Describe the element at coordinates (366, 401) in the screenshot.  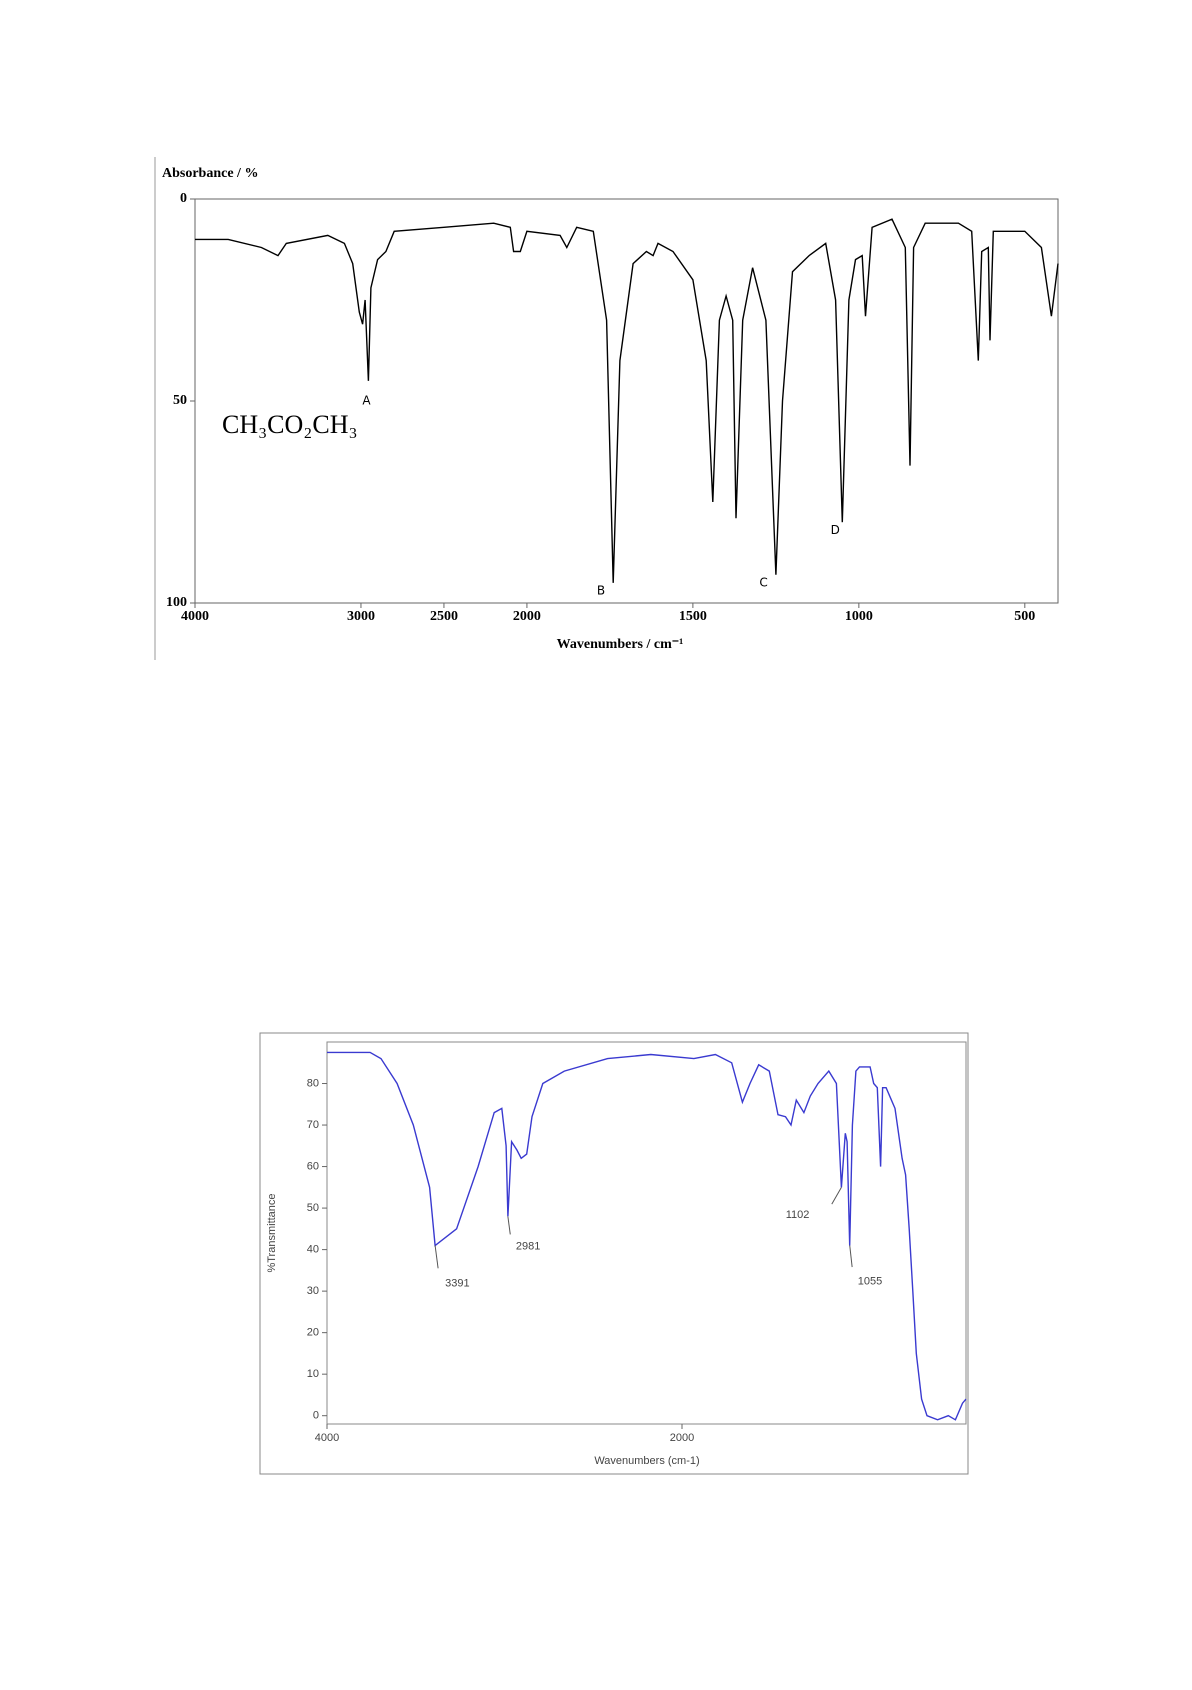
I see `peak-annotation: A` at that location.